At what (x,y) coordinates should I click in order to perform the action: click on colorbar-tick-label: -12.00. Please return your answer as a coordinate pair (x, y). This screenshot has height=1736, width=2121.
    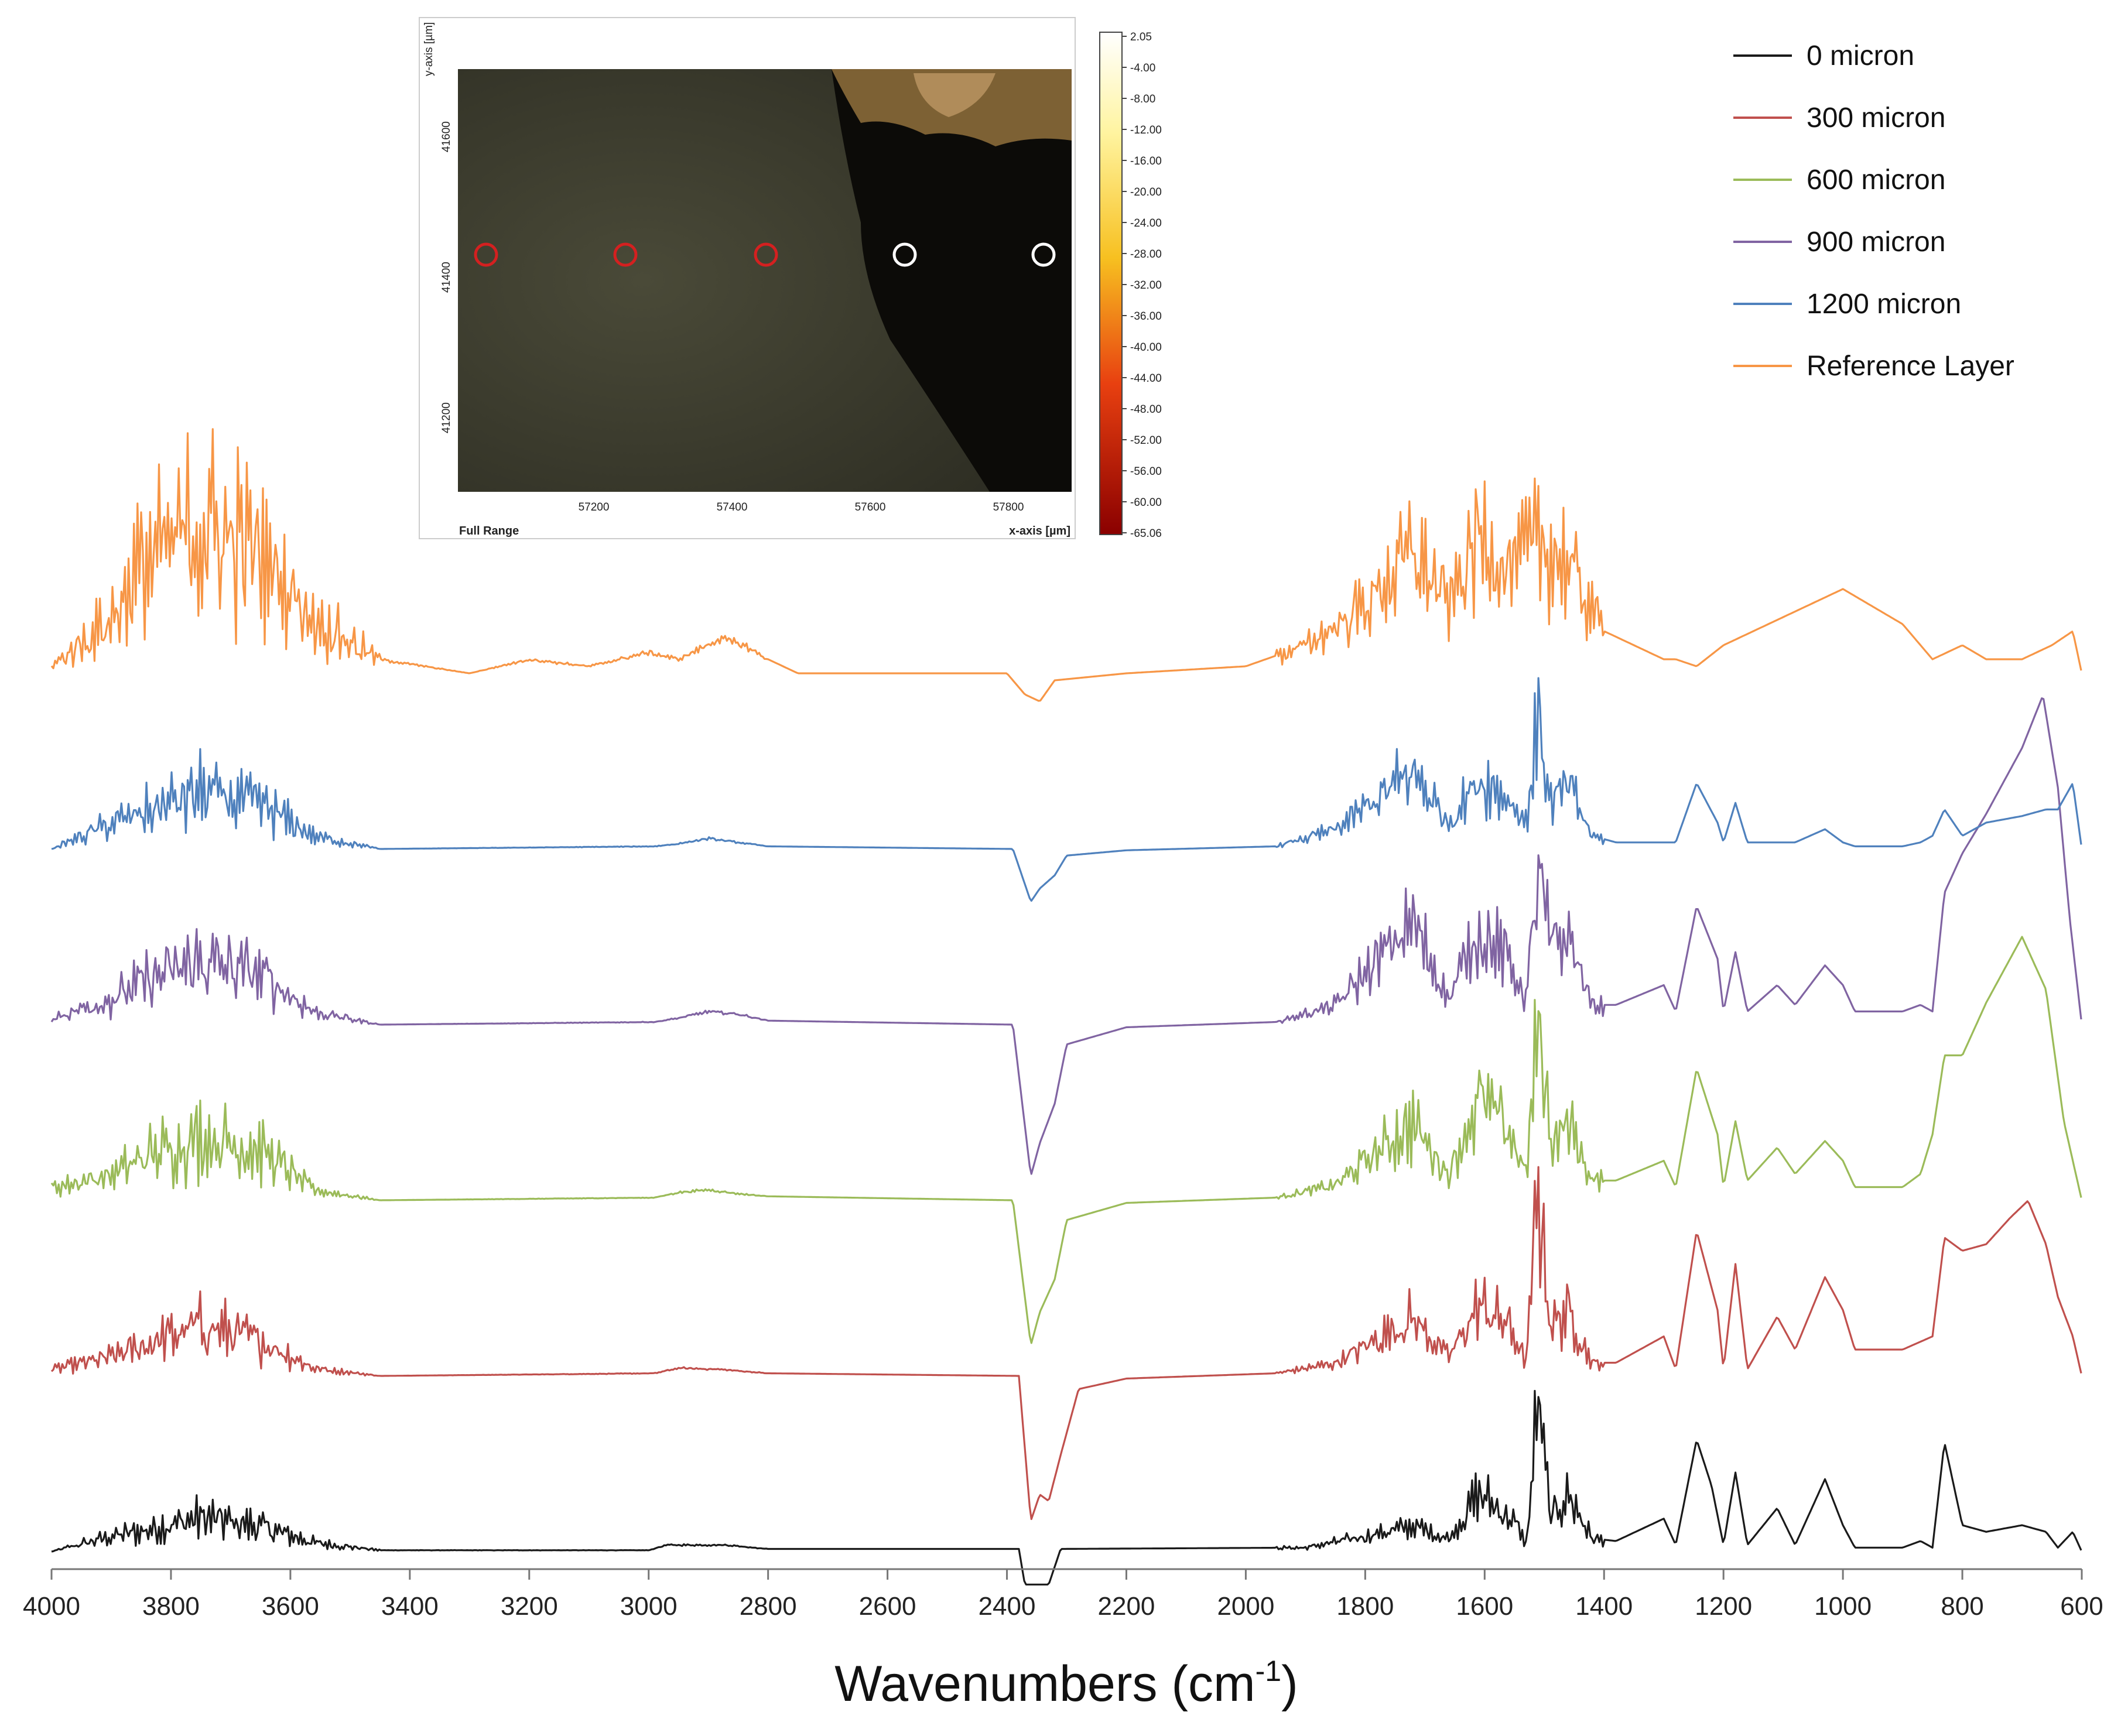
    Looking at the image, I should click on (1146, 130).